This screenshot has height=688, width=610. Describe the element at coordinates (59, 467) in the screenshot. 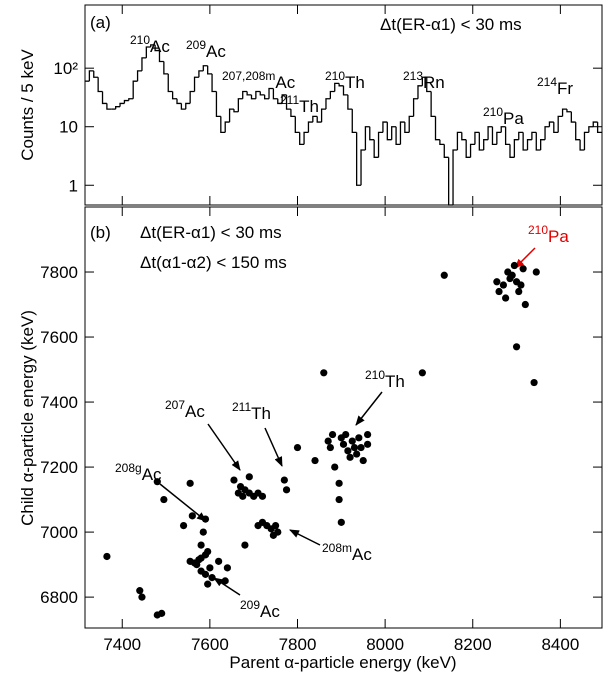

I see `y-tick-label: 7200` at that location.